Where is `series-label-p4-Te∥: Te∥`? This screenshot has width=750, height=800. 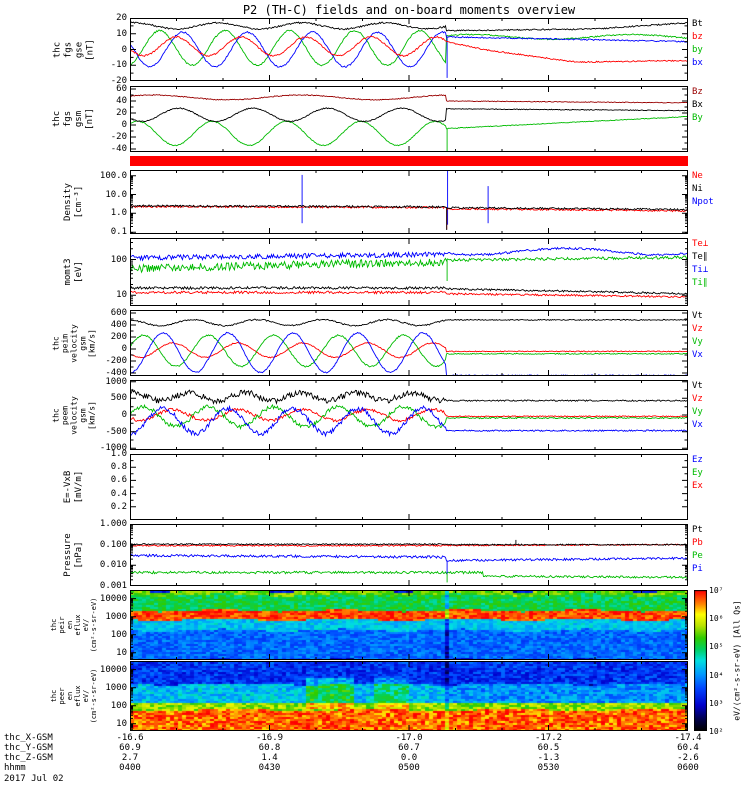
series-label-p4-Te∥: Te∥ is located at coordinates (700, 257).